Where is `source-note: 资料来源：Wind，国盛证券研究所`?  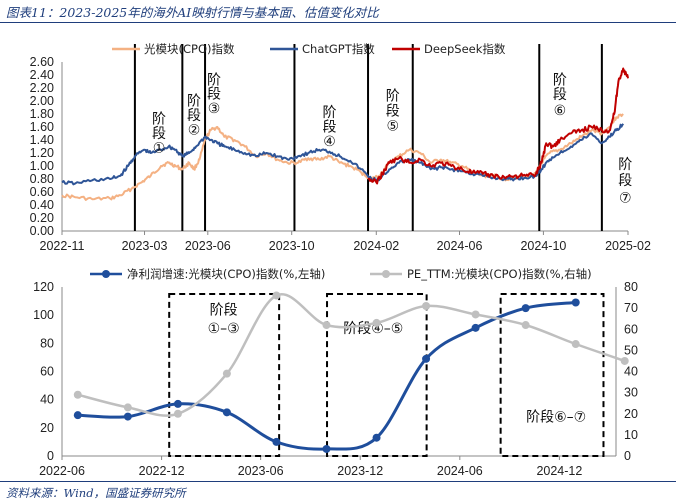 source-note: 资料来源：Wind，国盛证券研究所 is located at coordinates (96, 493).